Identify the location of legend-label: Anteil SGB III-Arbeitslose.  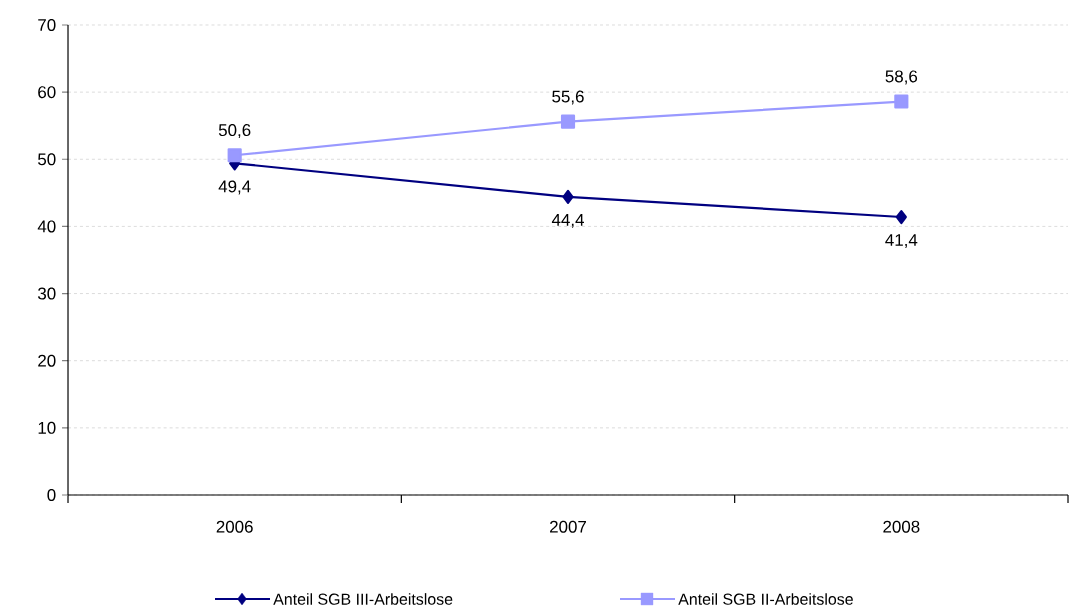
(363, 599).